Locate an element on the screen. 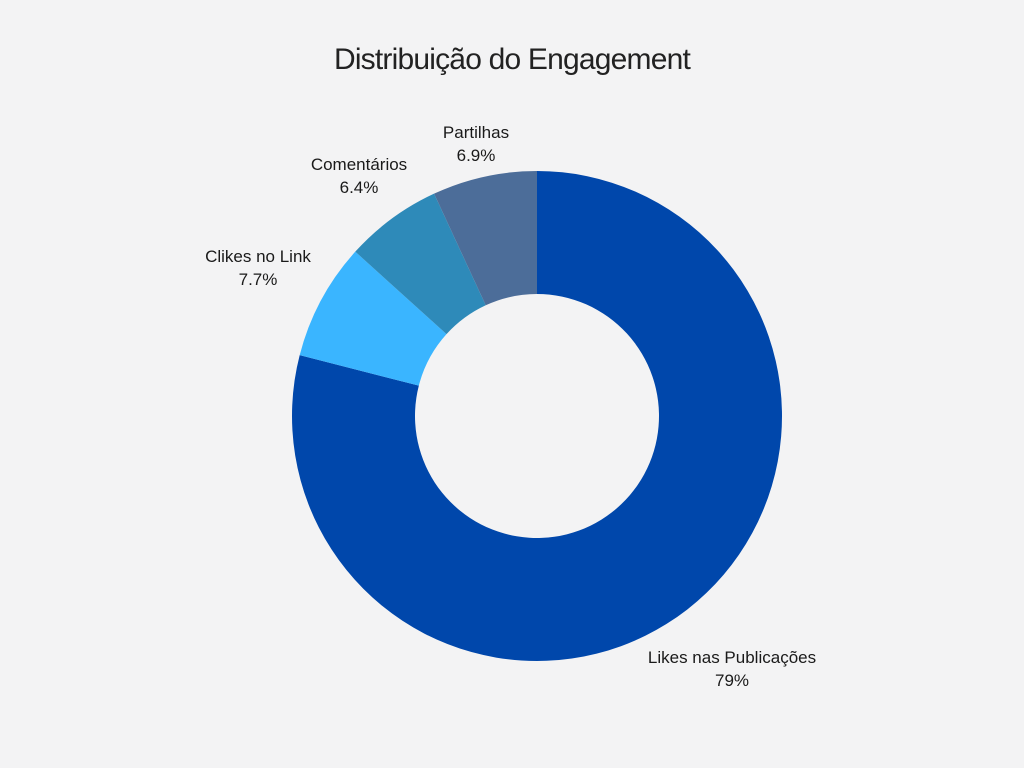 This screenshot has width=1024, height=768. slice-value-label: 6.4% is located at coordinates (359, 187).